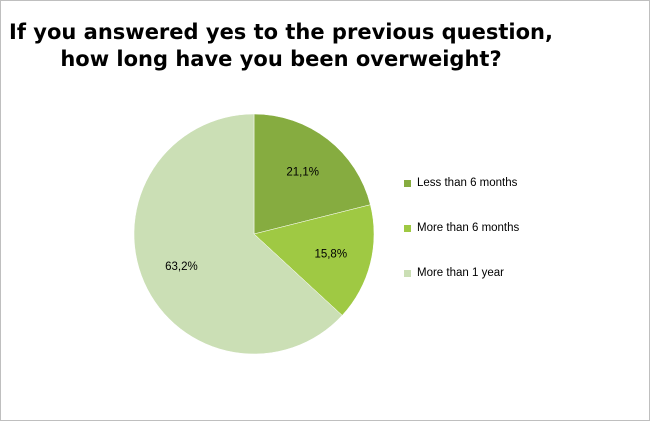  What do you see at coordinates (460, 273) in the screenshot?
I see `legend-label: More than 1 year` at bounding box center [460, 273].